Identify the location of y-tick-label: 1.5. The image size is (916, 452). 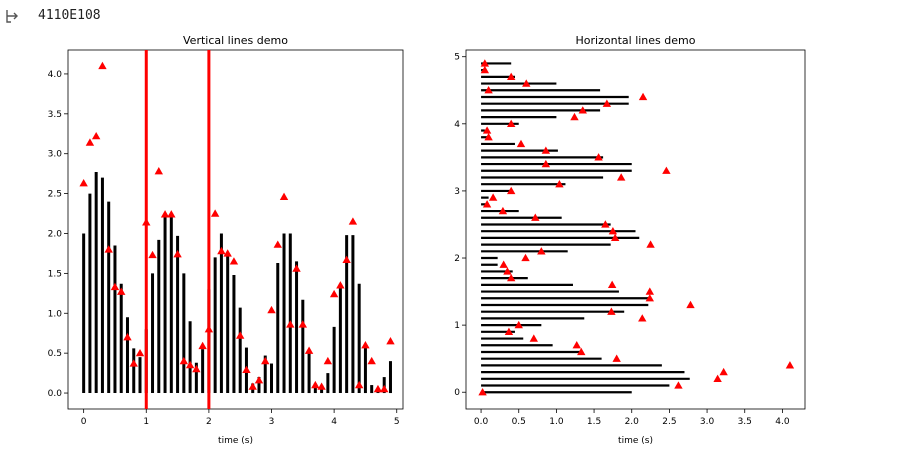
(55, 274).